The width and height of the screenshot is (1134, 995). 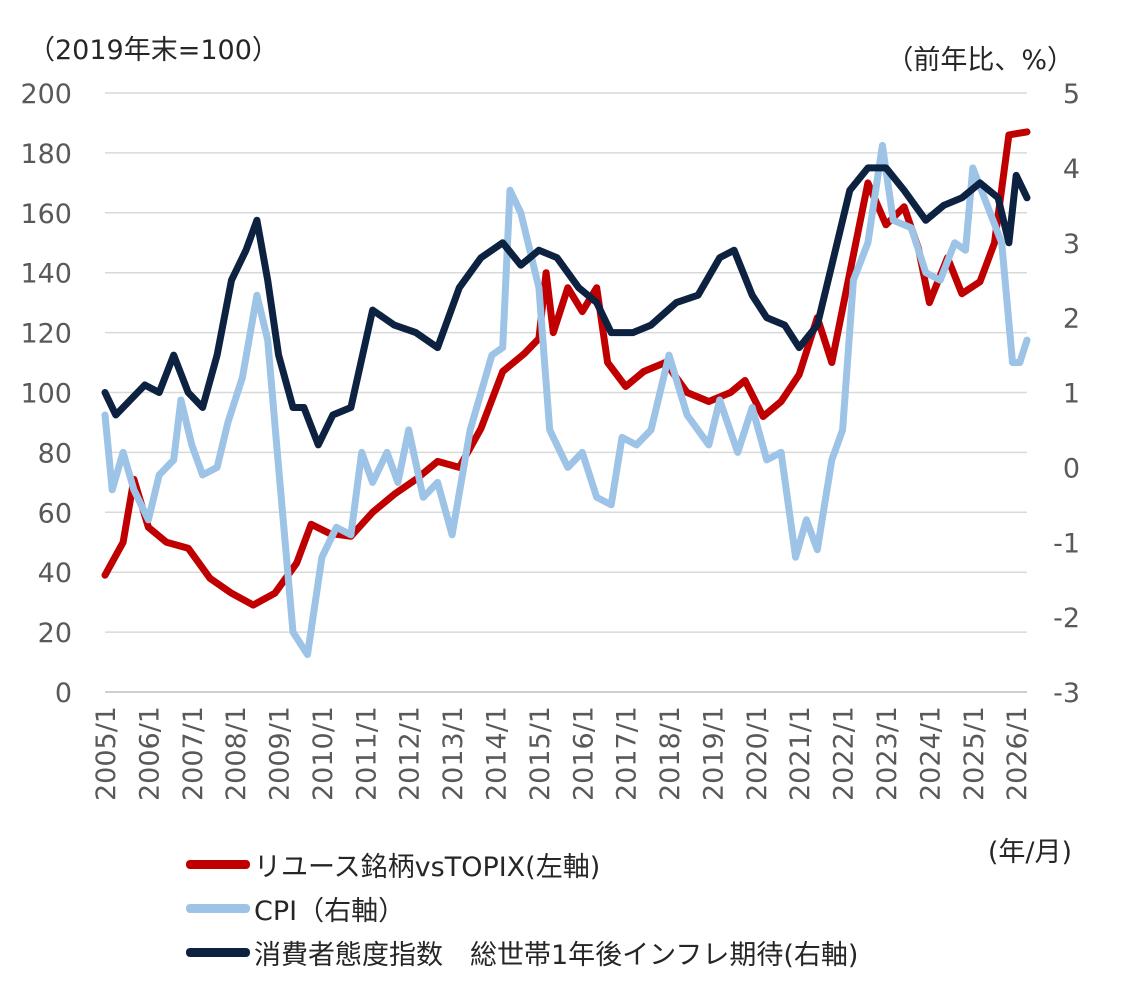 What do you see at coordinates (46, 154) in the screenshot?
I see `left-tick-label: 180` at bounding box center [46, 154].